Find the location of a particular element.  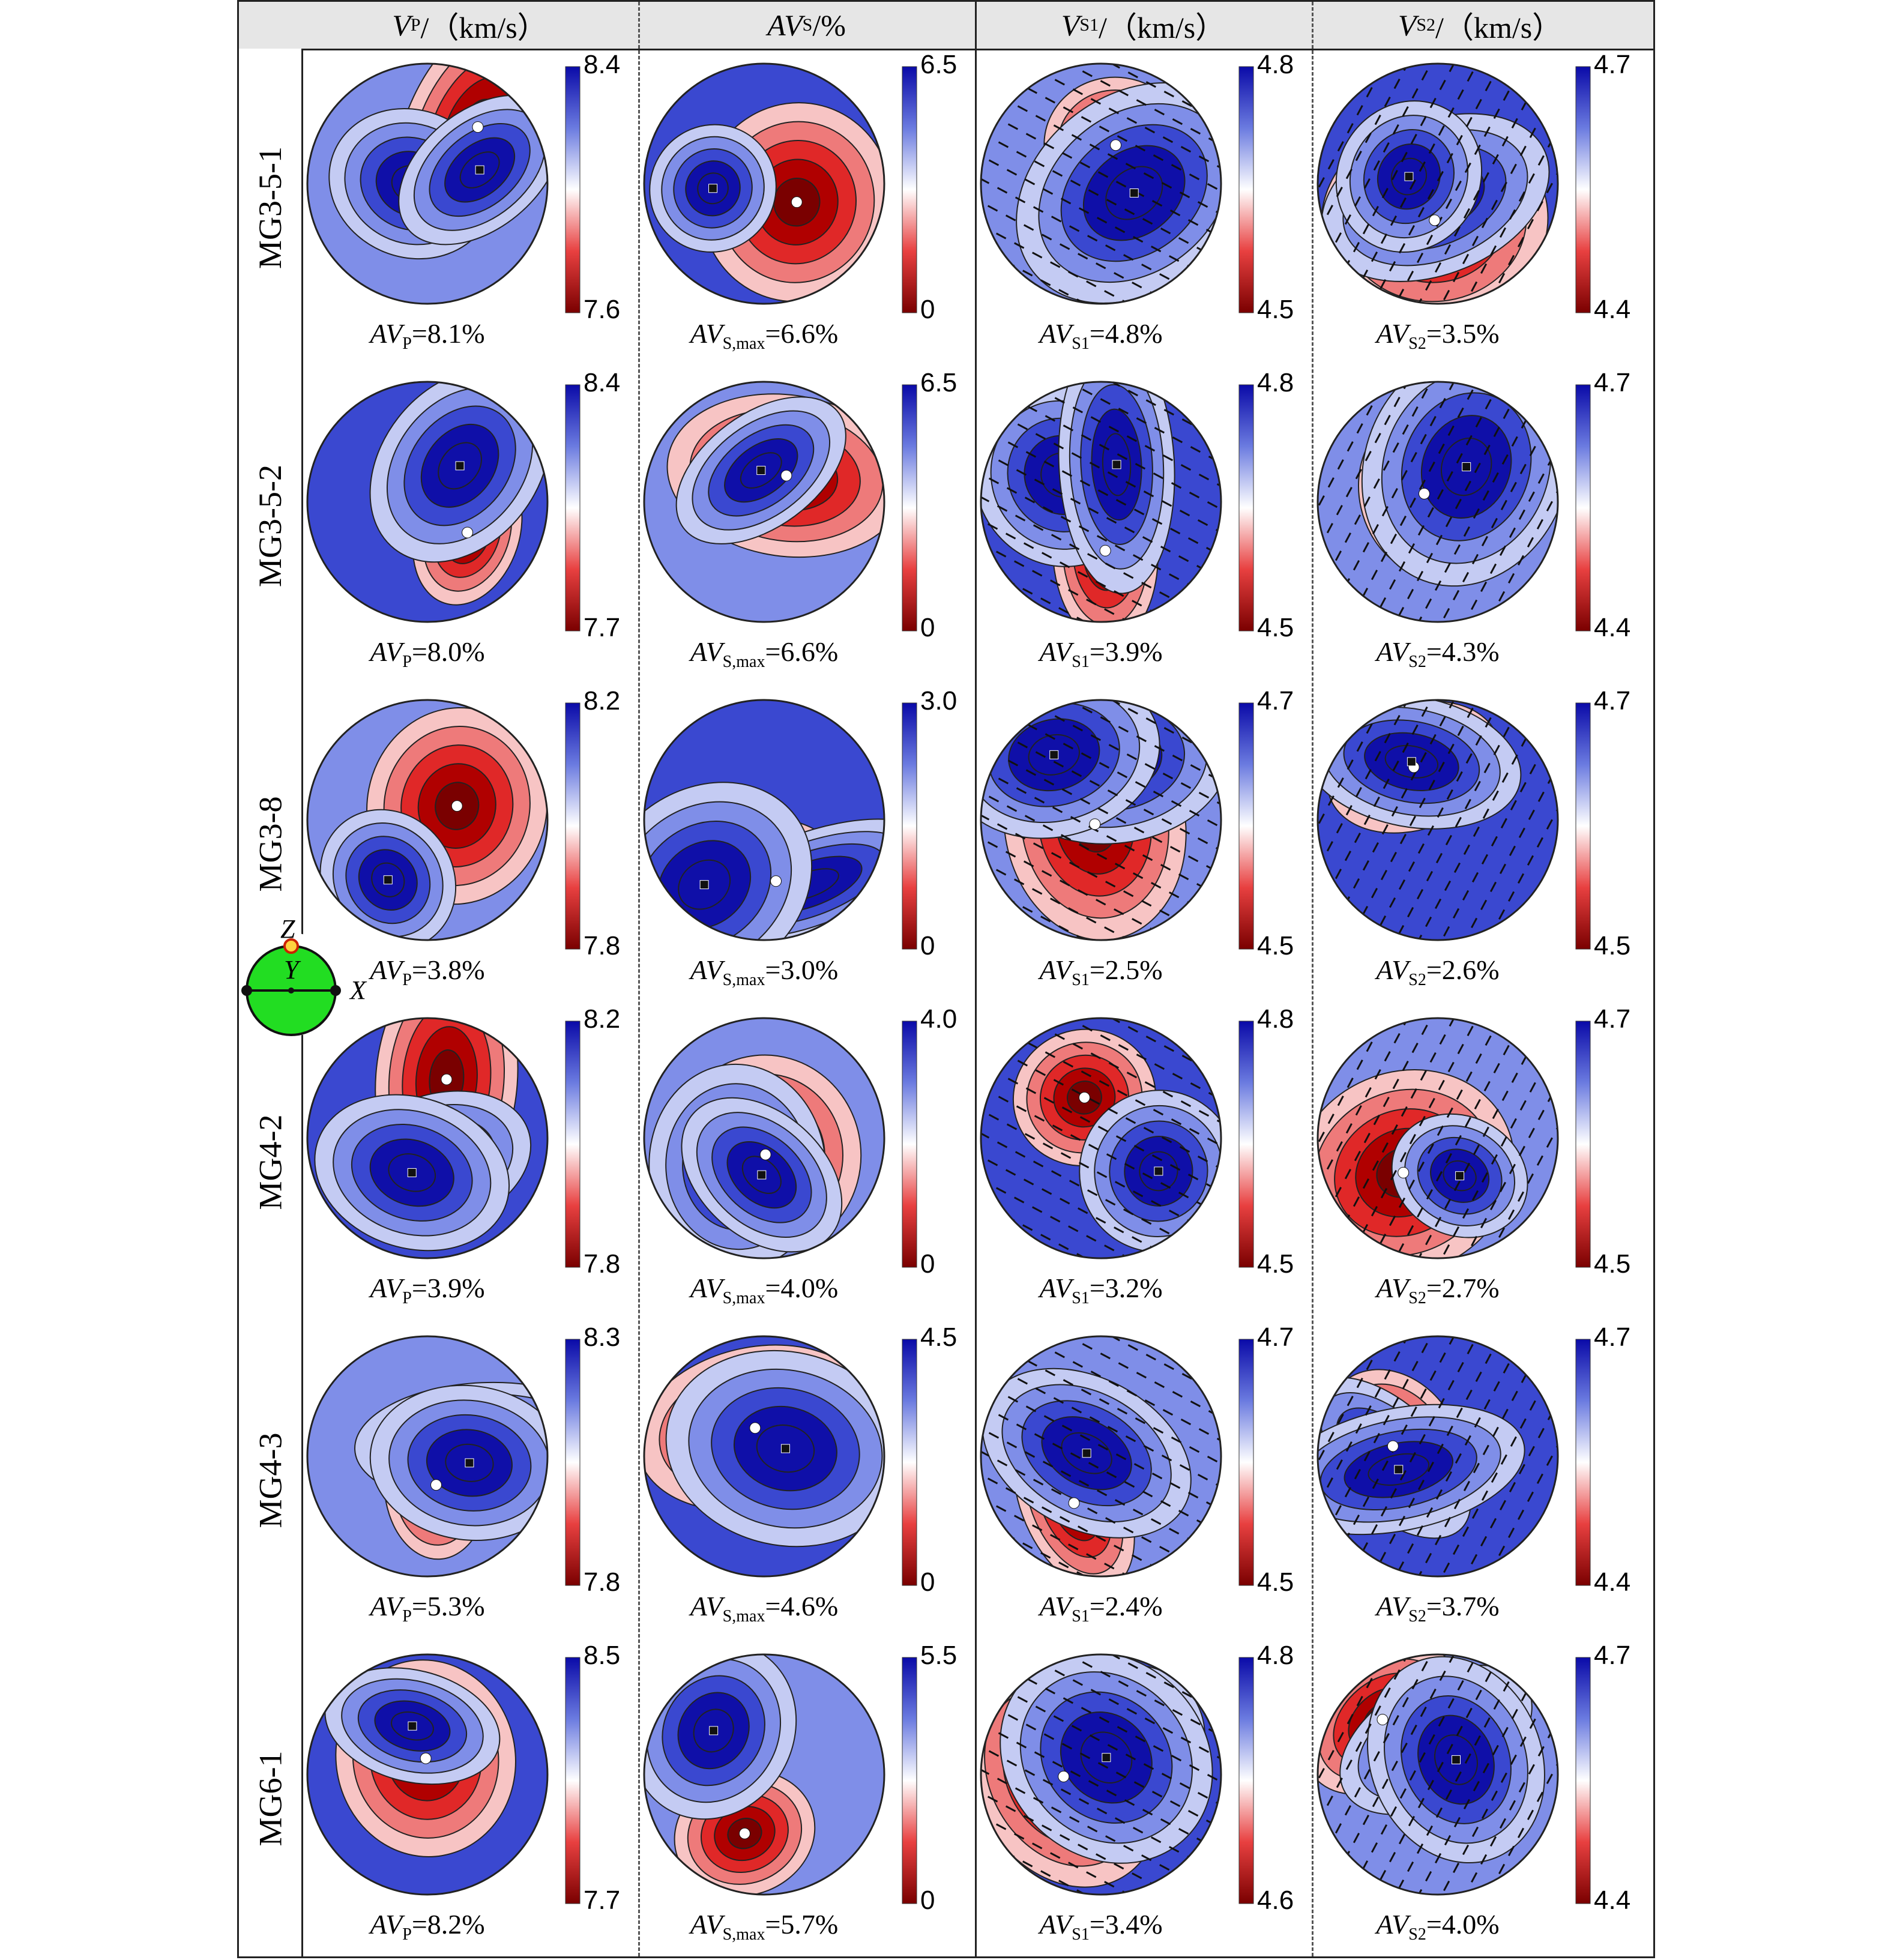

pole-figure-panel: 6.5 0 AVS,max=6.6% is located at coordinates (806, 208).